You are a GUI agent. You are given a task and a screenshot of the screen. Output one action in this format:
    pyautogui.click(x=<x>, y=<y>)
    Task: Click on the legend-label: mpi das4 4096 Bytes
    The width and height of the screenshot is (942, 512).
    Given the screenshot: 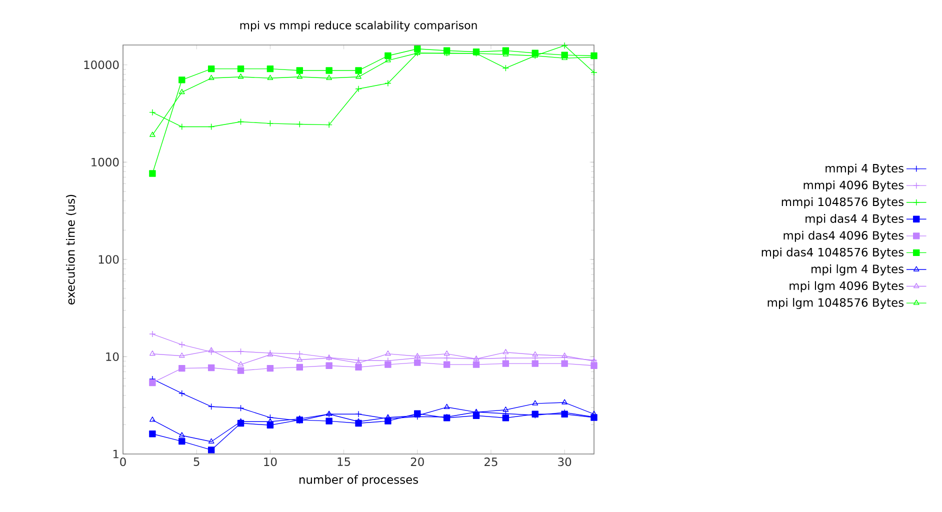 What is the action you would take?
    pyautogui.click(x=844, y=236)
    